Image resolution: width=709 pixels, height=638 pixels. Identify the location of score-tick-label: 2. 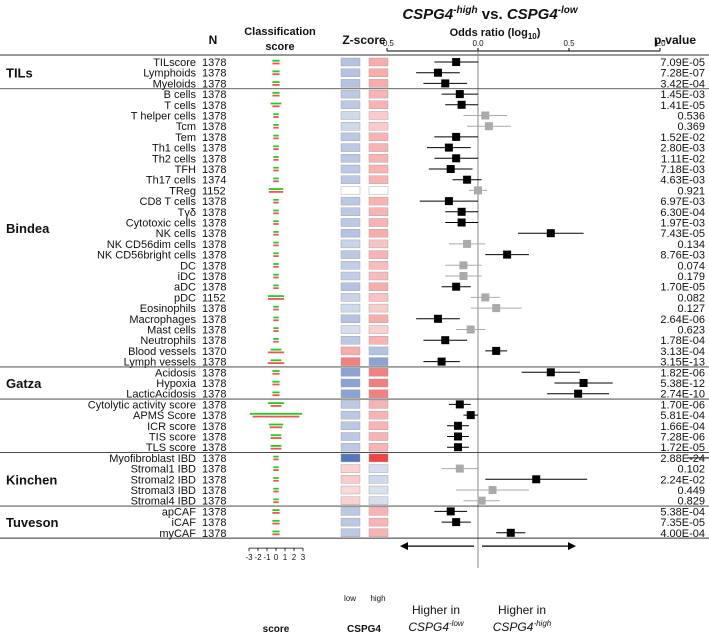
(294, 557).